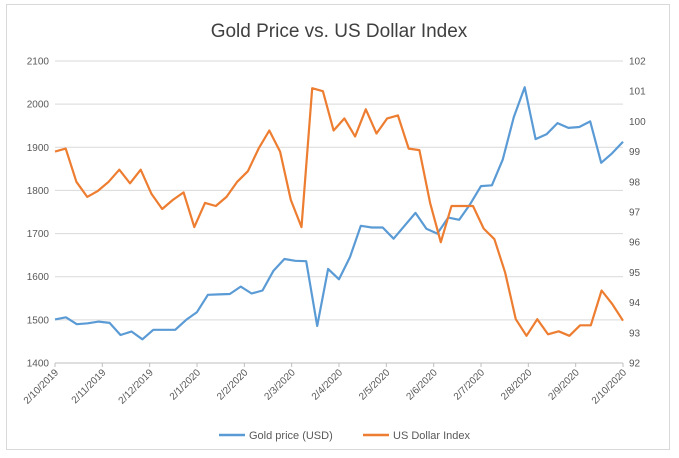  What do you see at coordinates (42, 387) in the screenshot?
I see `x-tick-label: 2/10/2019` at bounding box center [42, 387].